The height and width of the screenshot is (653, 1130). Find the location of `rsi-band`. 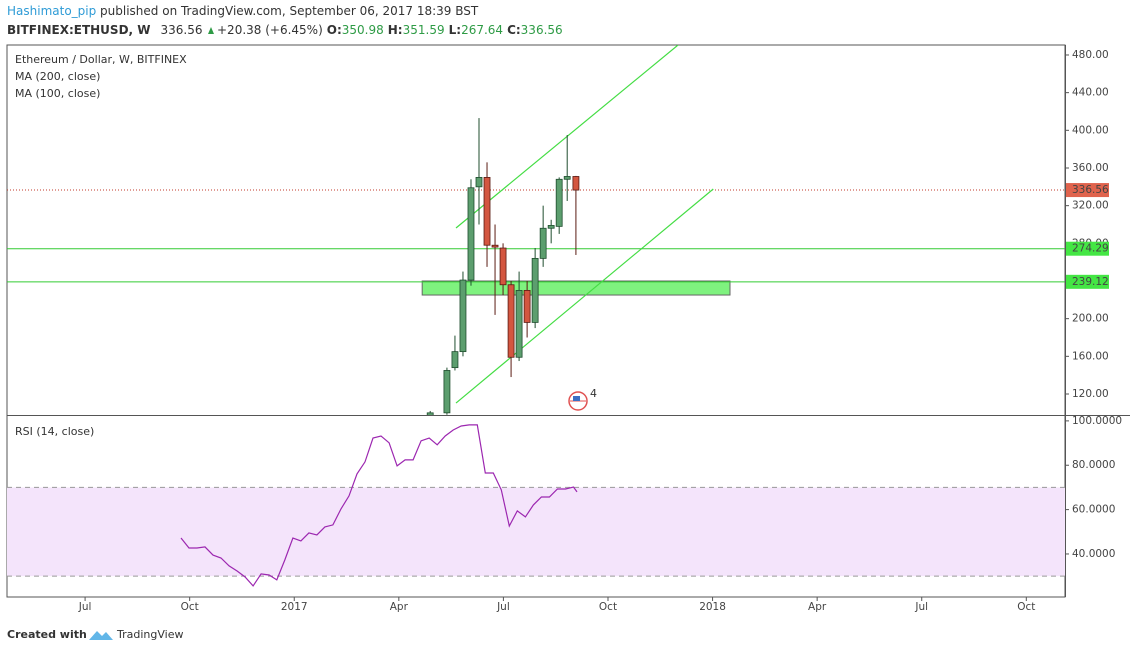

rsi-band is located at coordinates (536, 532).